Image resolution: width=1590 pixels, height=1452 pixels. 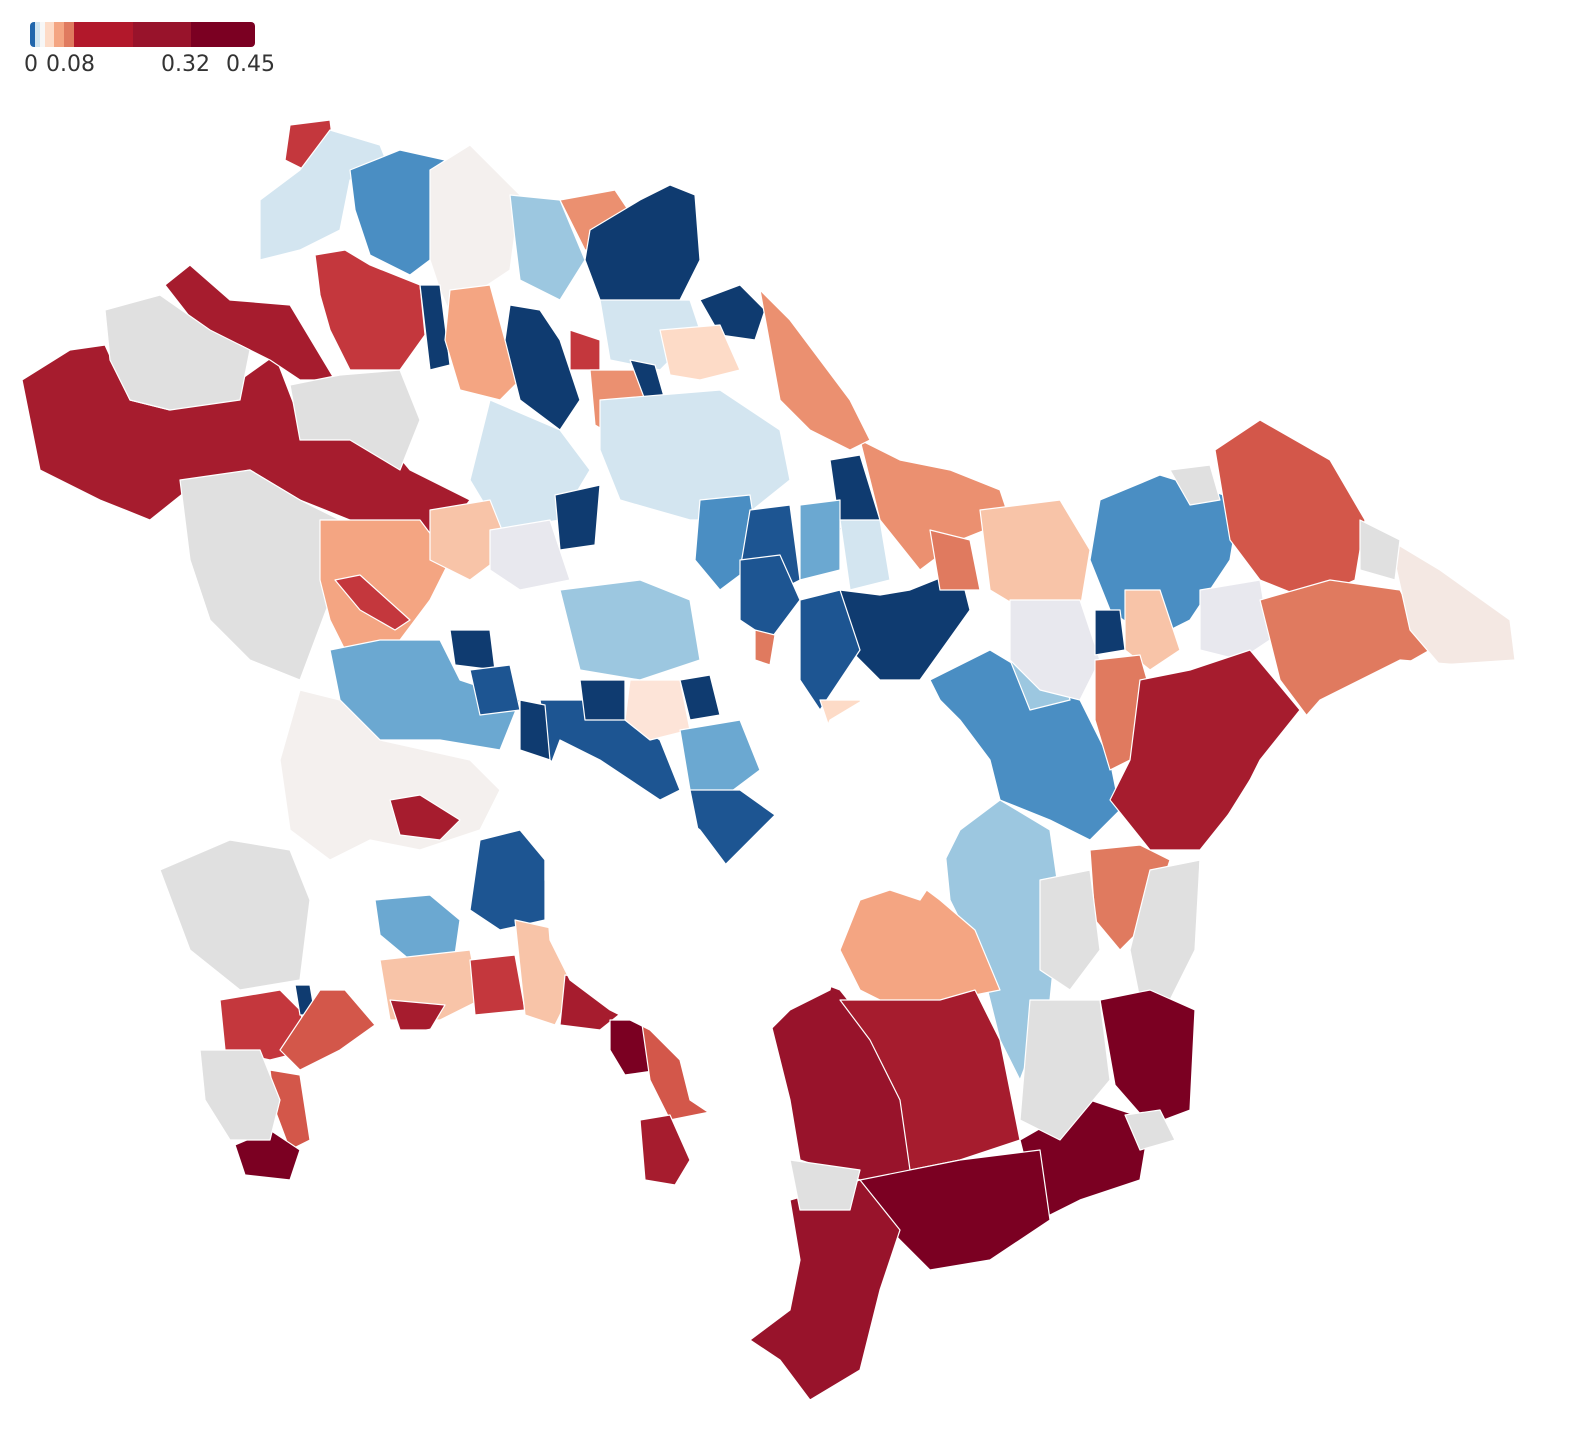 I want to click on legend-tick-008: 0.08, so click(x=70, y=64).